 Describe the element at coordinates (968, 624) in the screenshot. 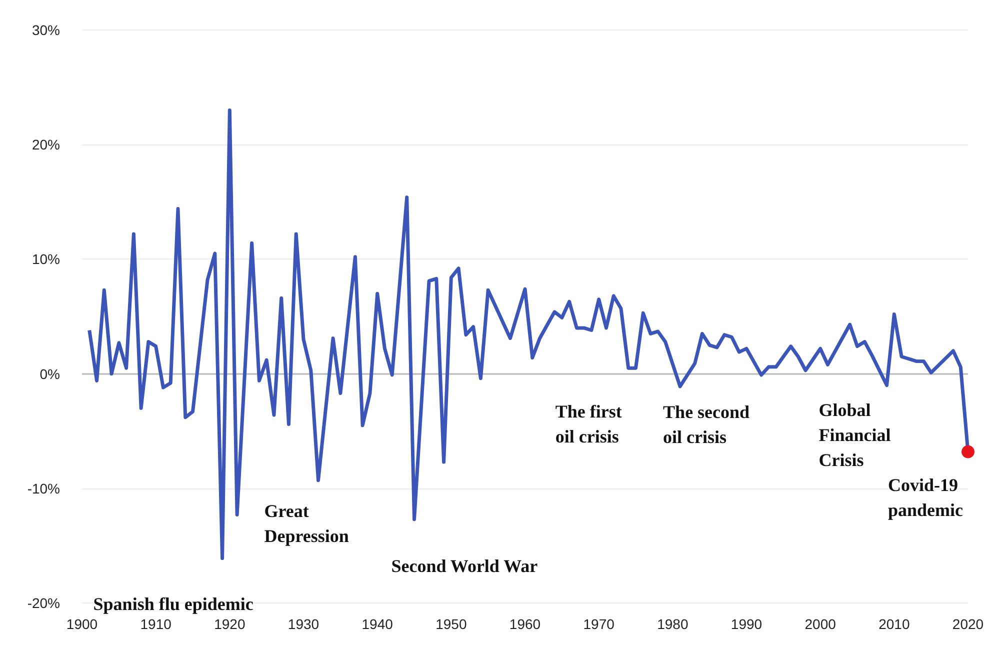

I see `x-tick-label: 2020` at that location.